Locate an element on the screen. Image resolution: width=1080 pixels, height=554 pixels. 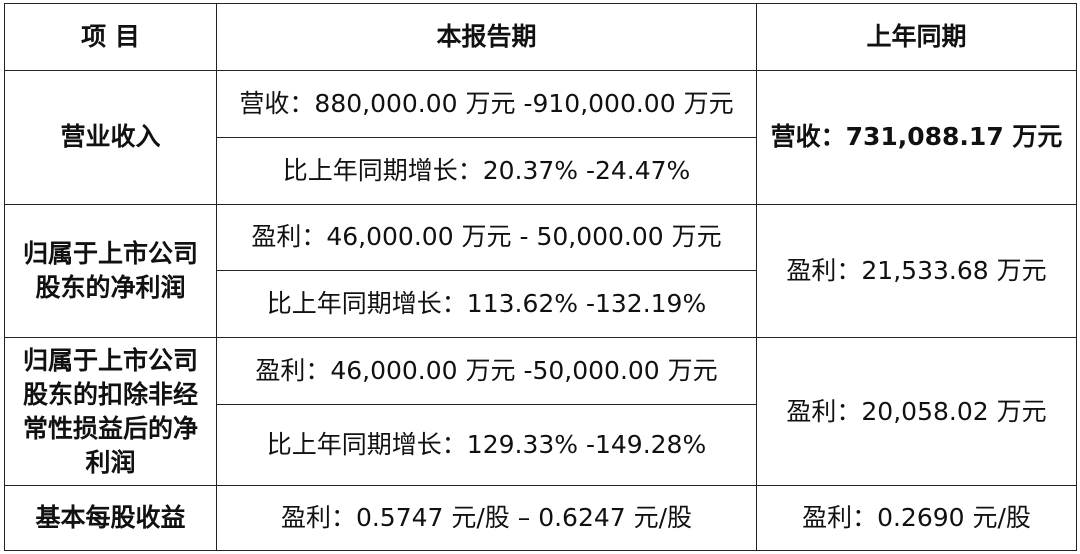
revenue-current-range: 营收：880,000.00 万元 -910,000.00 万元 is located at coordinates (486, 103).